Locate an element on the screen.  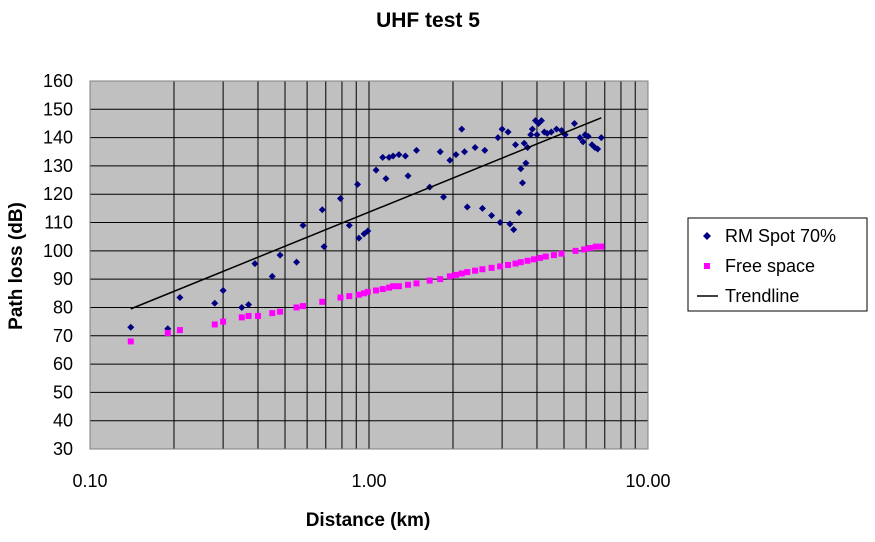
legend-item-trendline: Trendline is located at coordinates (748, 296).